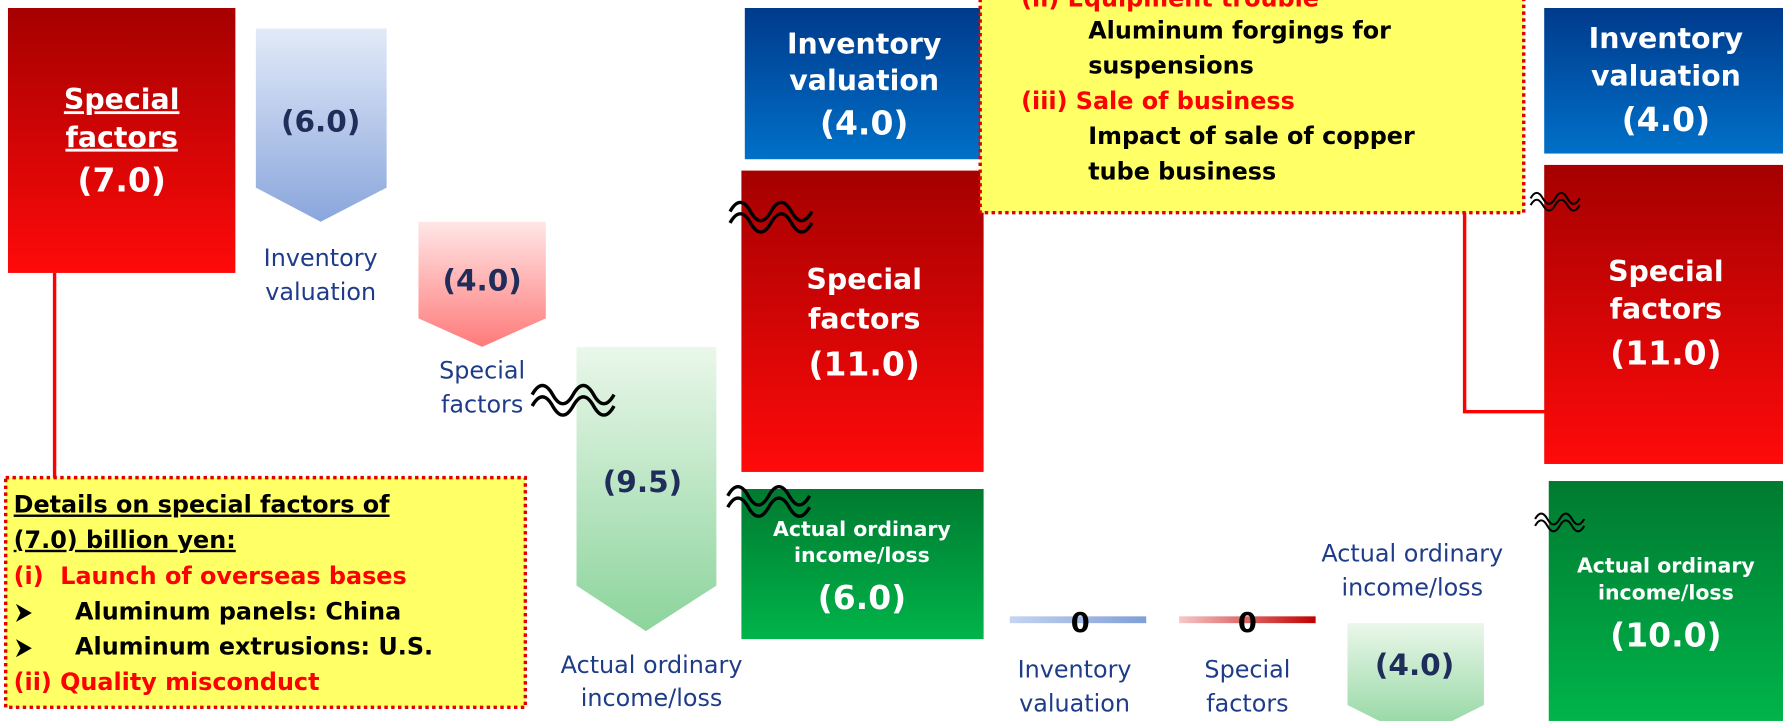 The height and width of the screenshot is (721, 1783). What do you see at coordinates (210, 576) in the screenshot?
I see `callout-line: (i) Launch of overseas bases` at bounding box center [210, 576].